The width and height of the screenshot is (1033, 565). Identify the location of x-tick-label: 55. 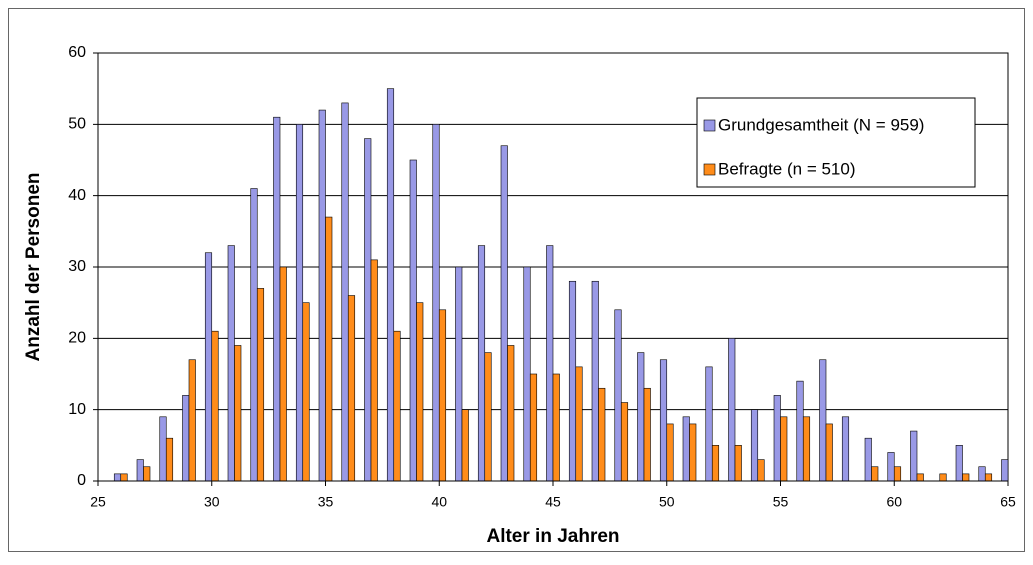
(781, 502).